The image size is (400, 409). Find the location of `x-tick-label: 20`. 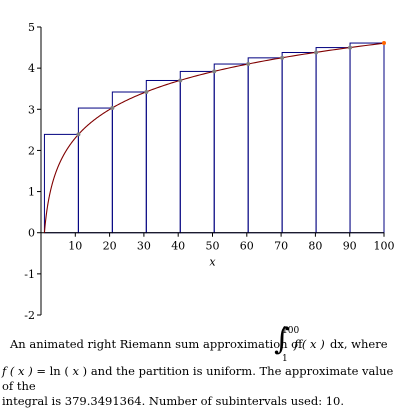

x-tick-label: 20 is located at coordinates (110, 246).